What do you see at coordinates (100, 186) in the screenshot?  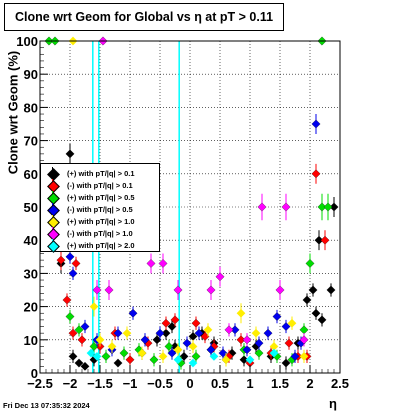 I see `legend-entry: (-) with pT/|q| > 0.1` at bounding box center [100, 186].